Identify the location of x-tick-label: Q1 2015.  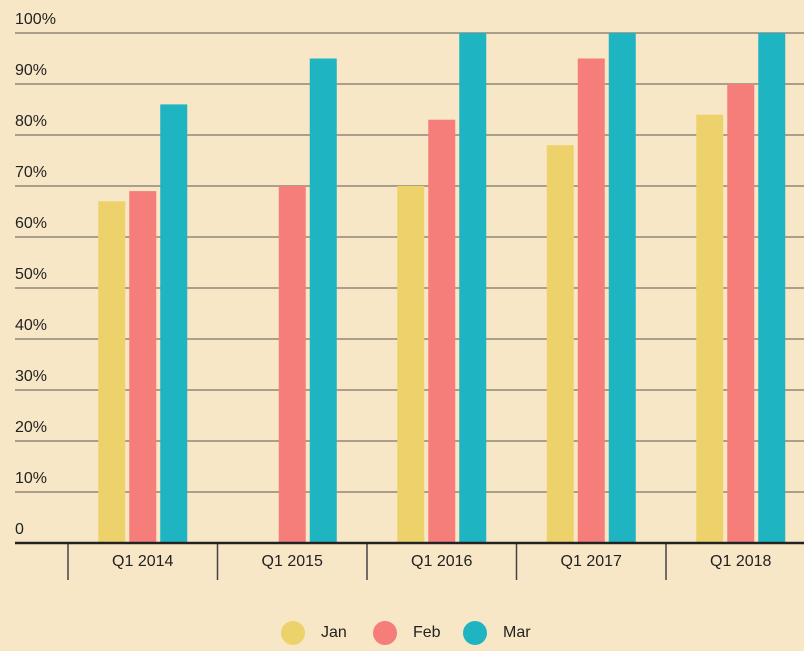
(292, 561).